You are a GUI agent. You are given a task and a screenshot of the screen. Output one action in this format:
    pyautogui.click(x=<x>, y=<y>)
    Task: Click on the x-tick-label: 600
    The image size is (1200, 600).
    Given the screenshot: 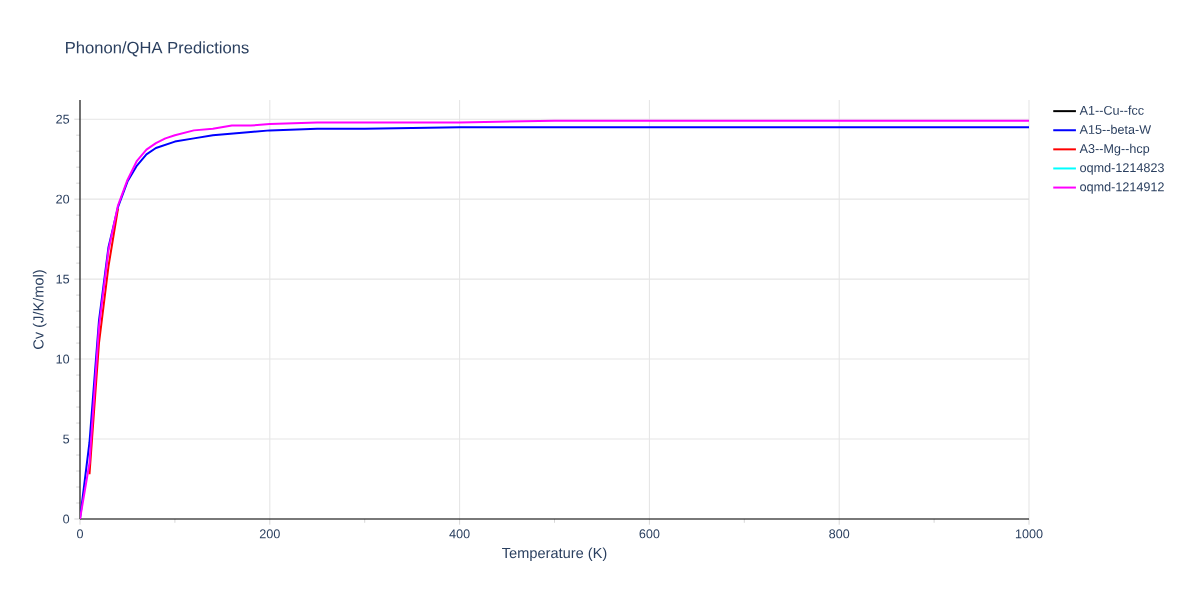 What is the action you would take?
    pyautogui.click(x=649, y=534)
    